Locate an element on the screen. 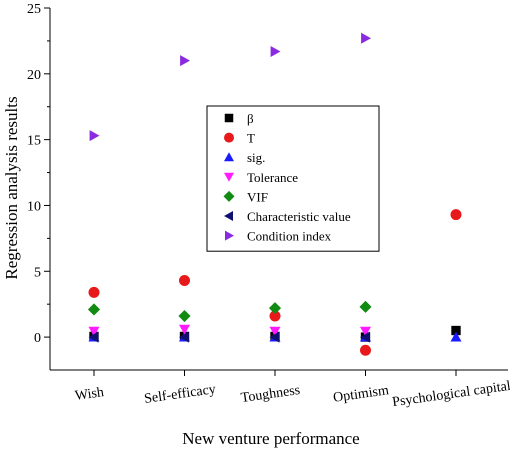 This screenshot has width=510, height=451. x-axis-title: New venture performance is located at coordinates (270, 438).